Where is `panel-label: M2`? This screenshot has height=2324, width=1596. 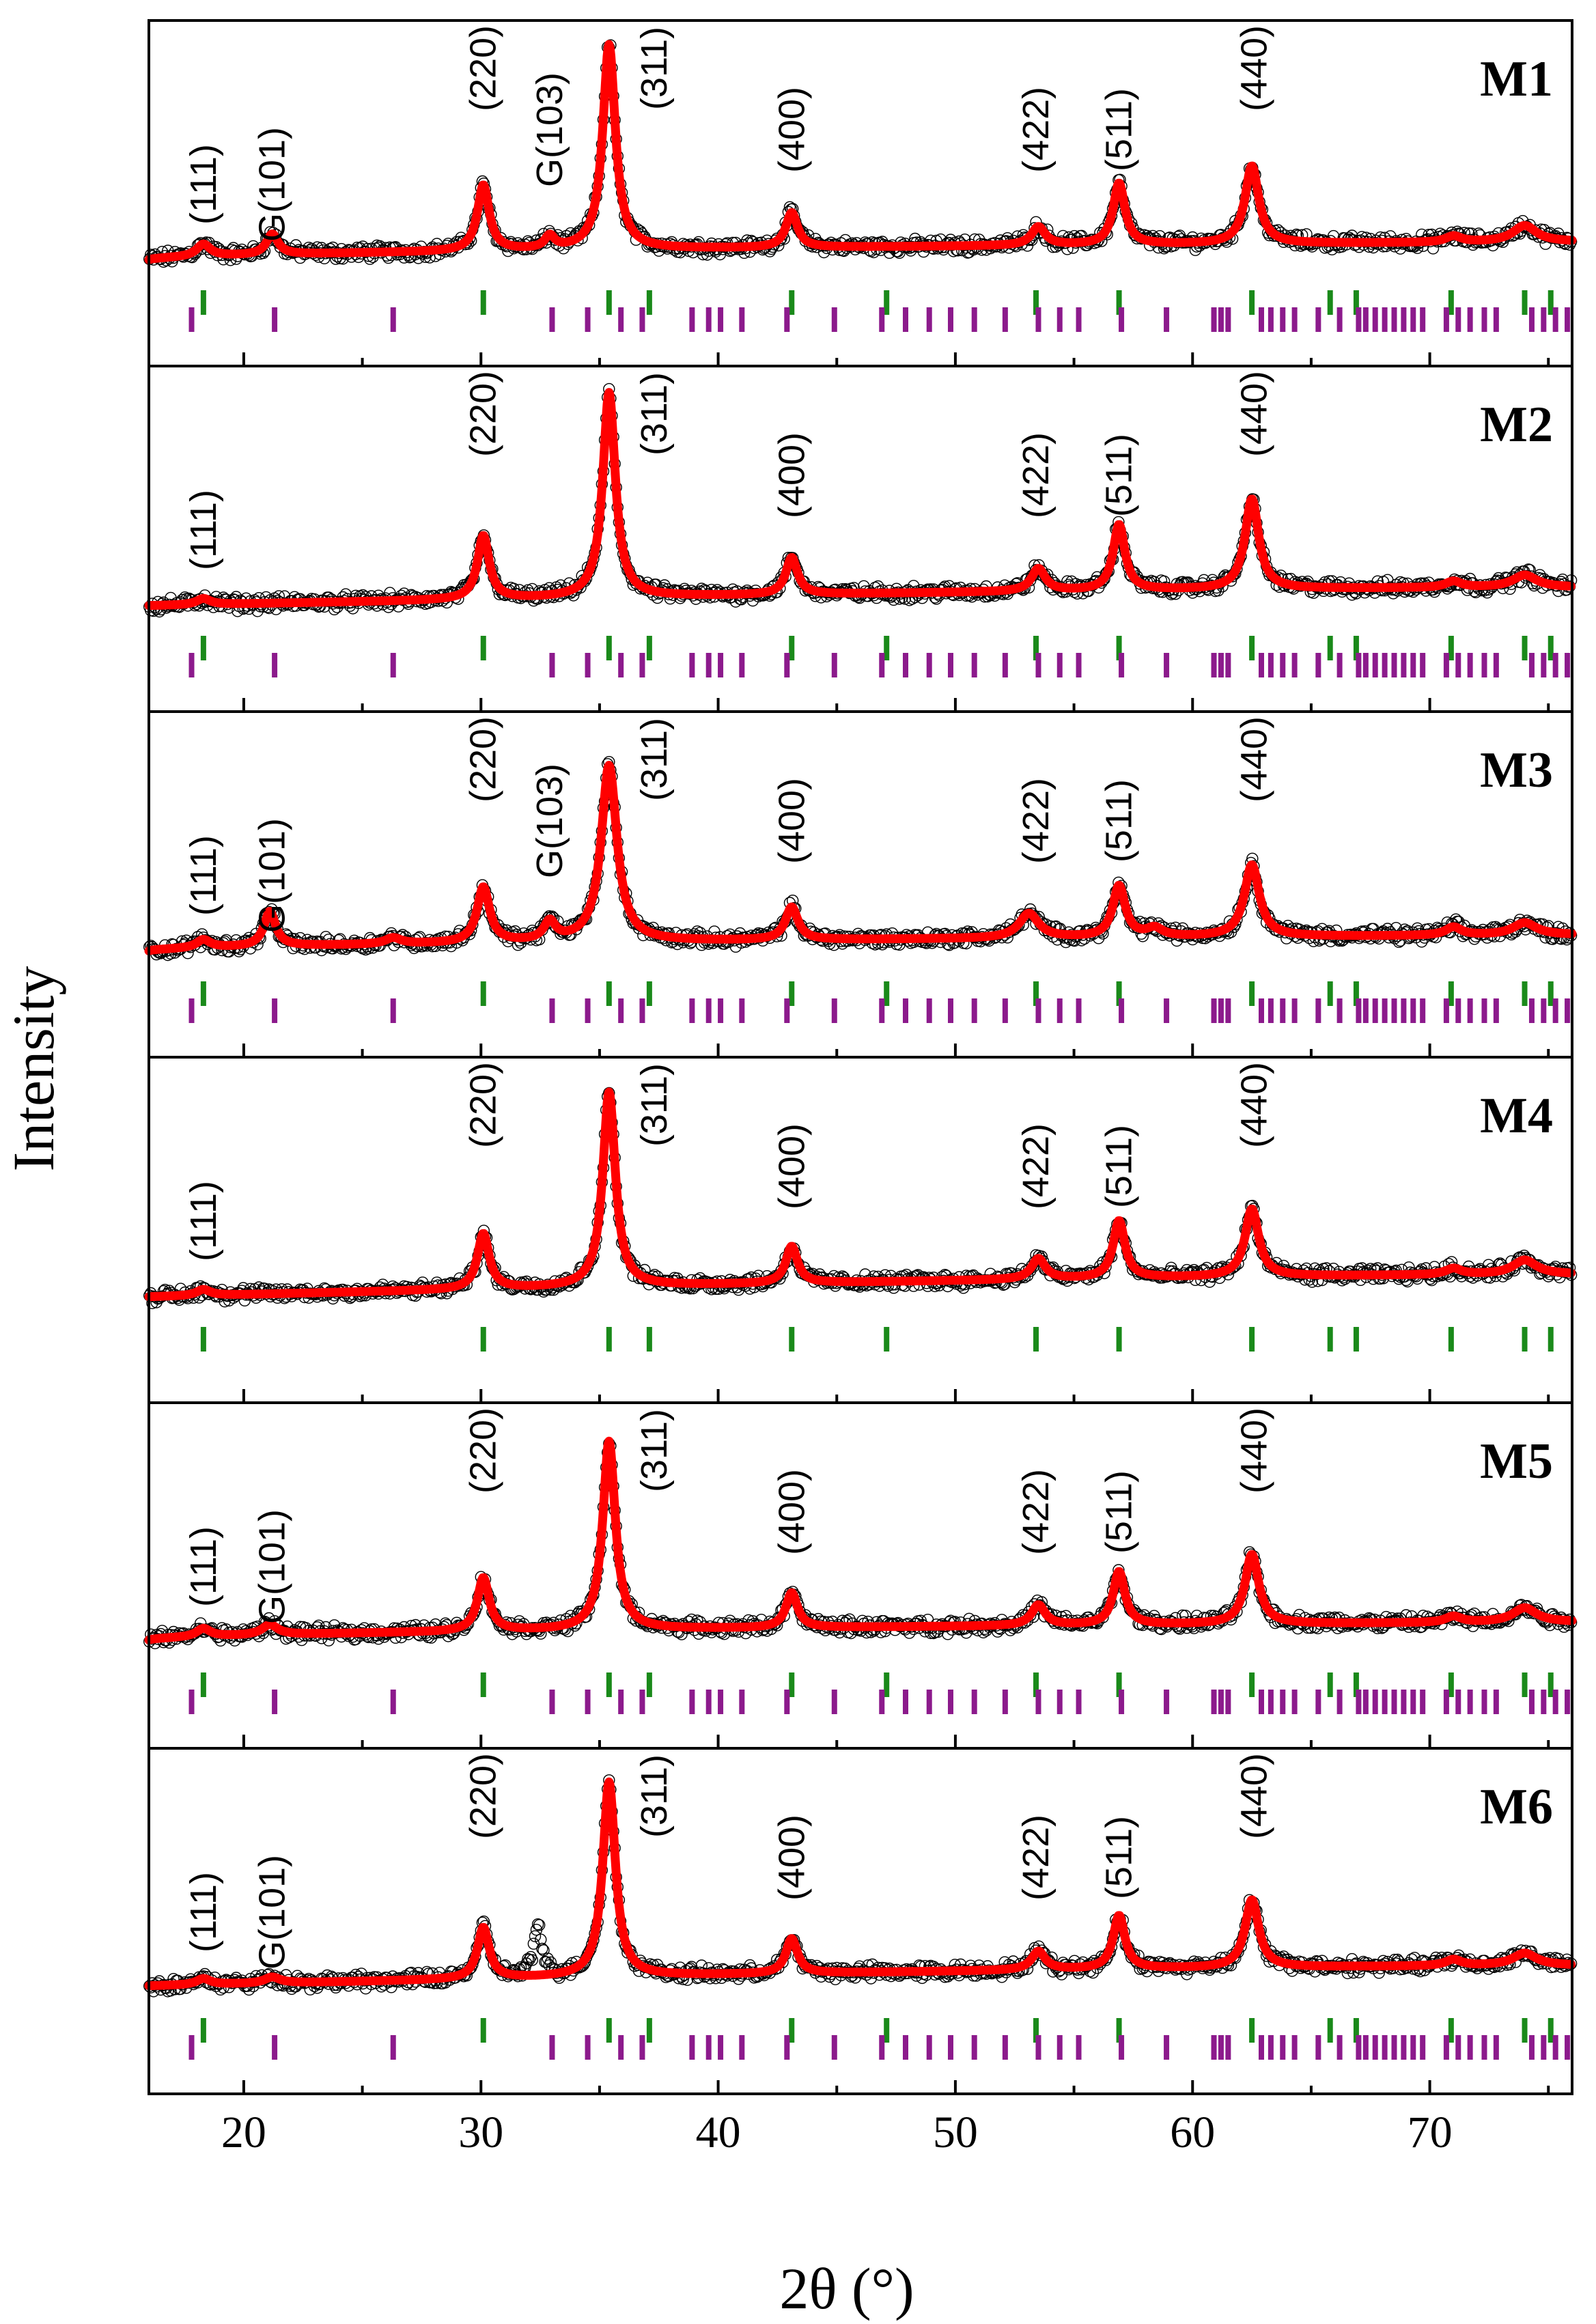
panel-label: M2 is located at coordinates (1517, 425).